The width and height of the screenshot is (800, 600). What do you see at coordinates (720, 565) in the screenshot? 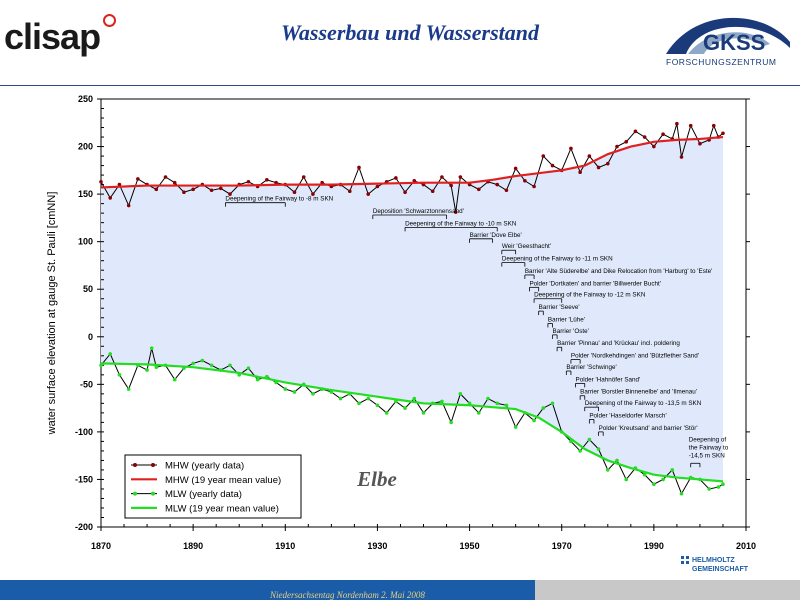
I see `helmholtz-logo: HELMHOLTZ GEMEINSCHAFT` at bounding box center [720, 565].